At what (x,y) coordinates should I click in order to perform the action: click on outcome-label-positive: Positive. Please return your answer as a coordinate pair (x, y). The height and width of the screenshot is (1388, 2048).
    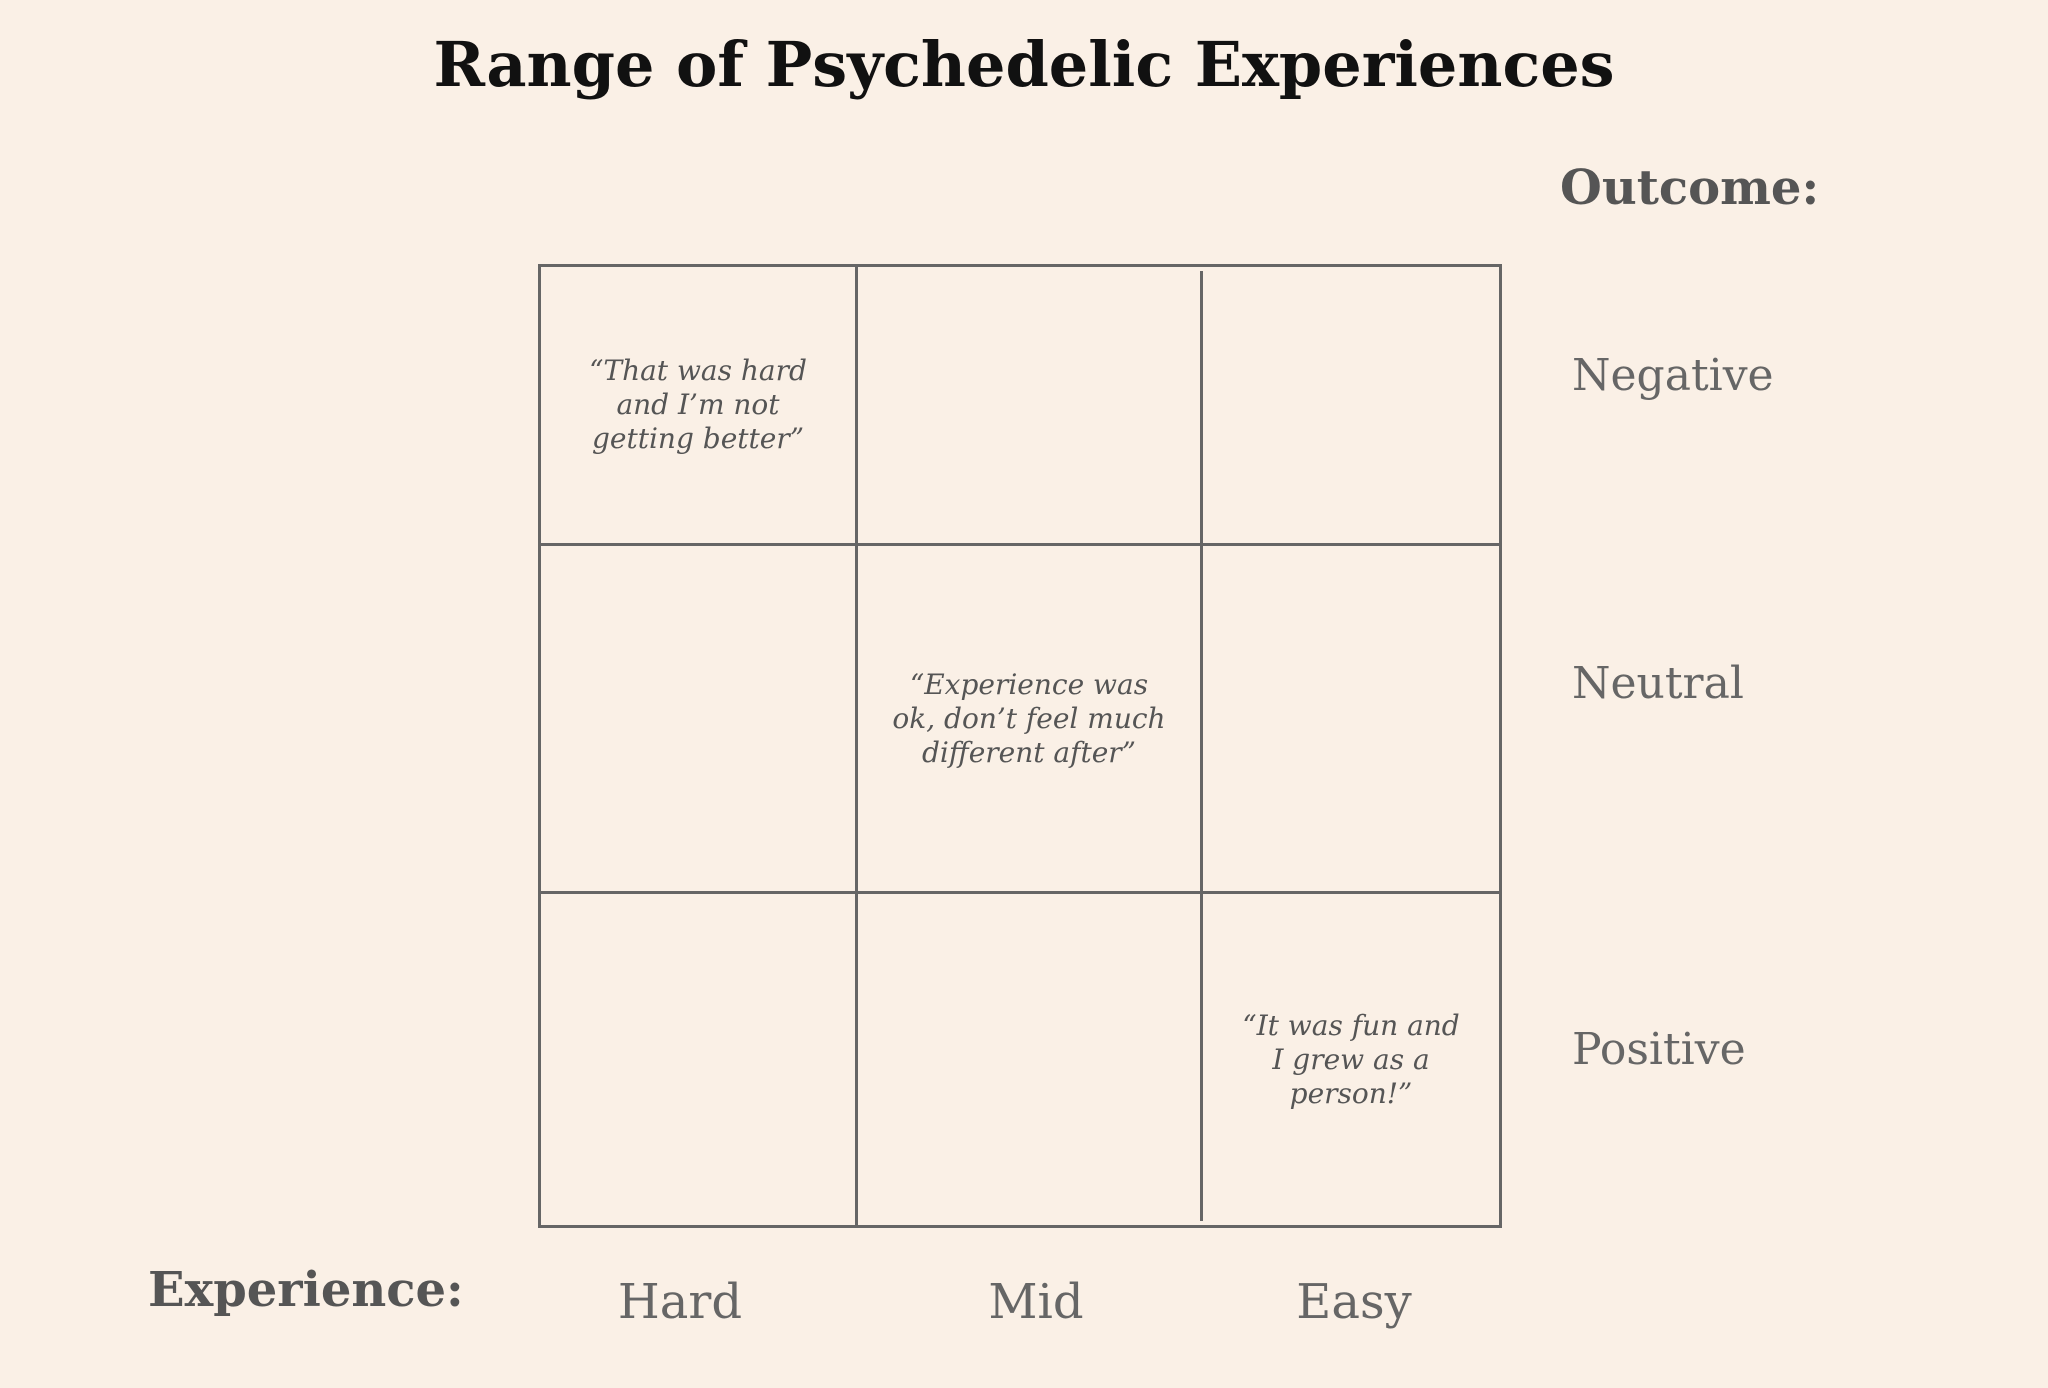
    Looking at the image, I should click on (1659, 1049).